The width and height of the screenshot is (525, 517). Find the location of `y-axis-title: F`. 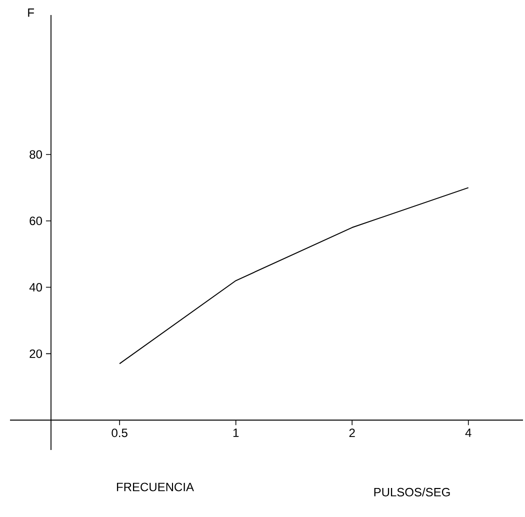

y-axis-title: F is located at coordinates (31, 12).